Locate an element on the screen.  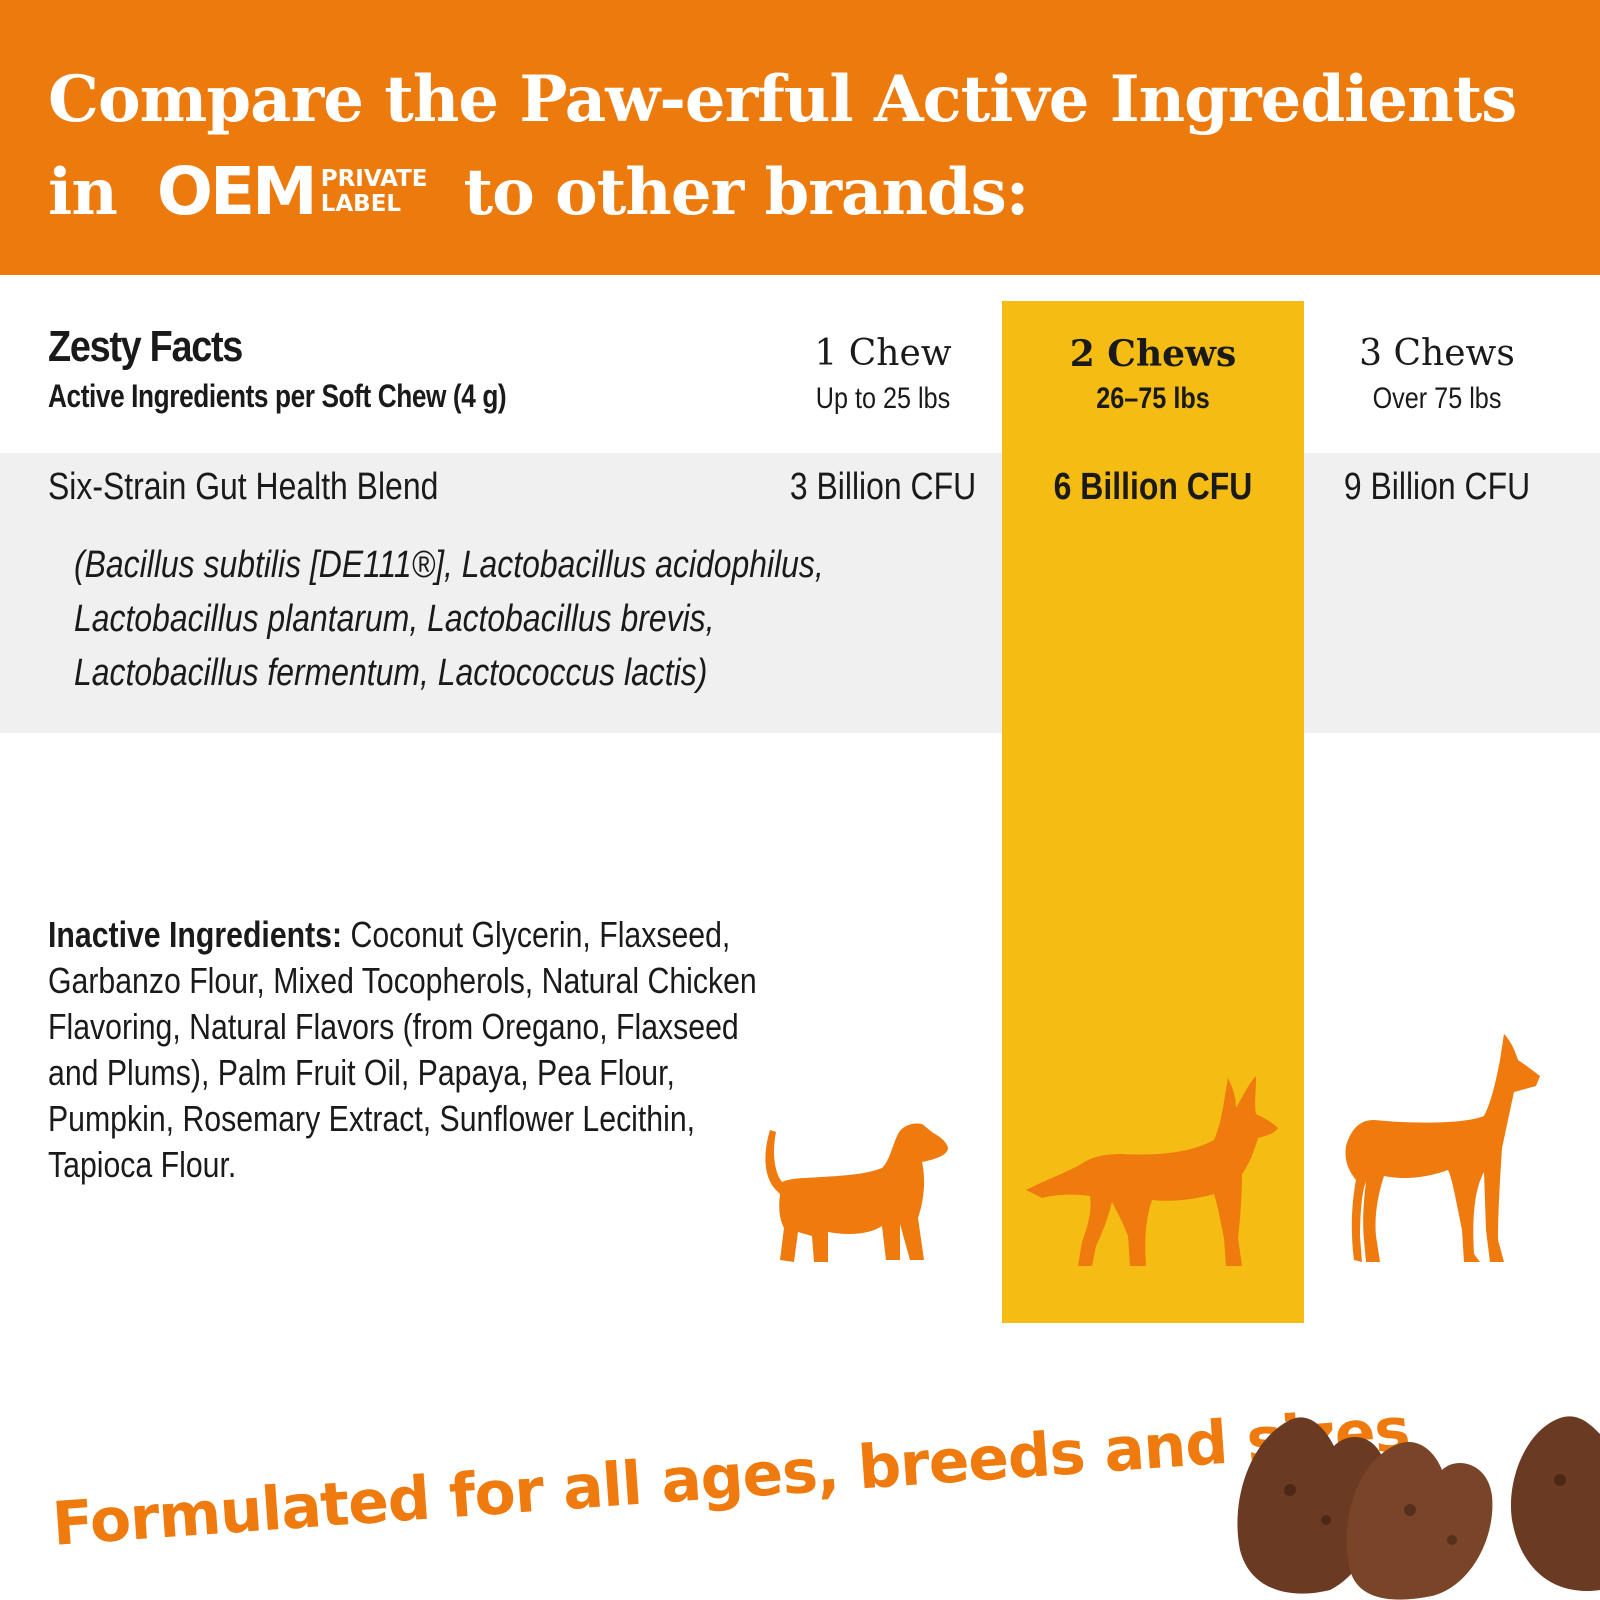
highlighted-column is located at coordinates (1153, 812).